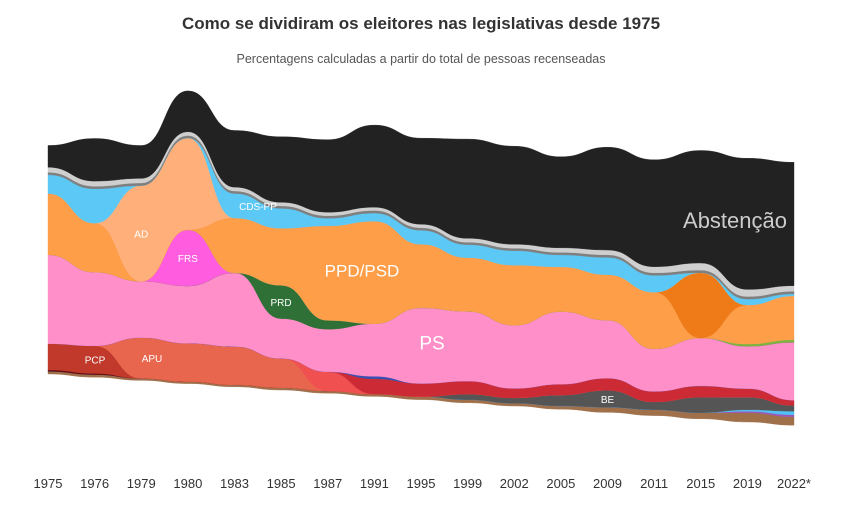 The image size is (868, 505). Describe the element at coordinates (188, 259) in the screenshot. I see `label-frs: FRS` at that location.